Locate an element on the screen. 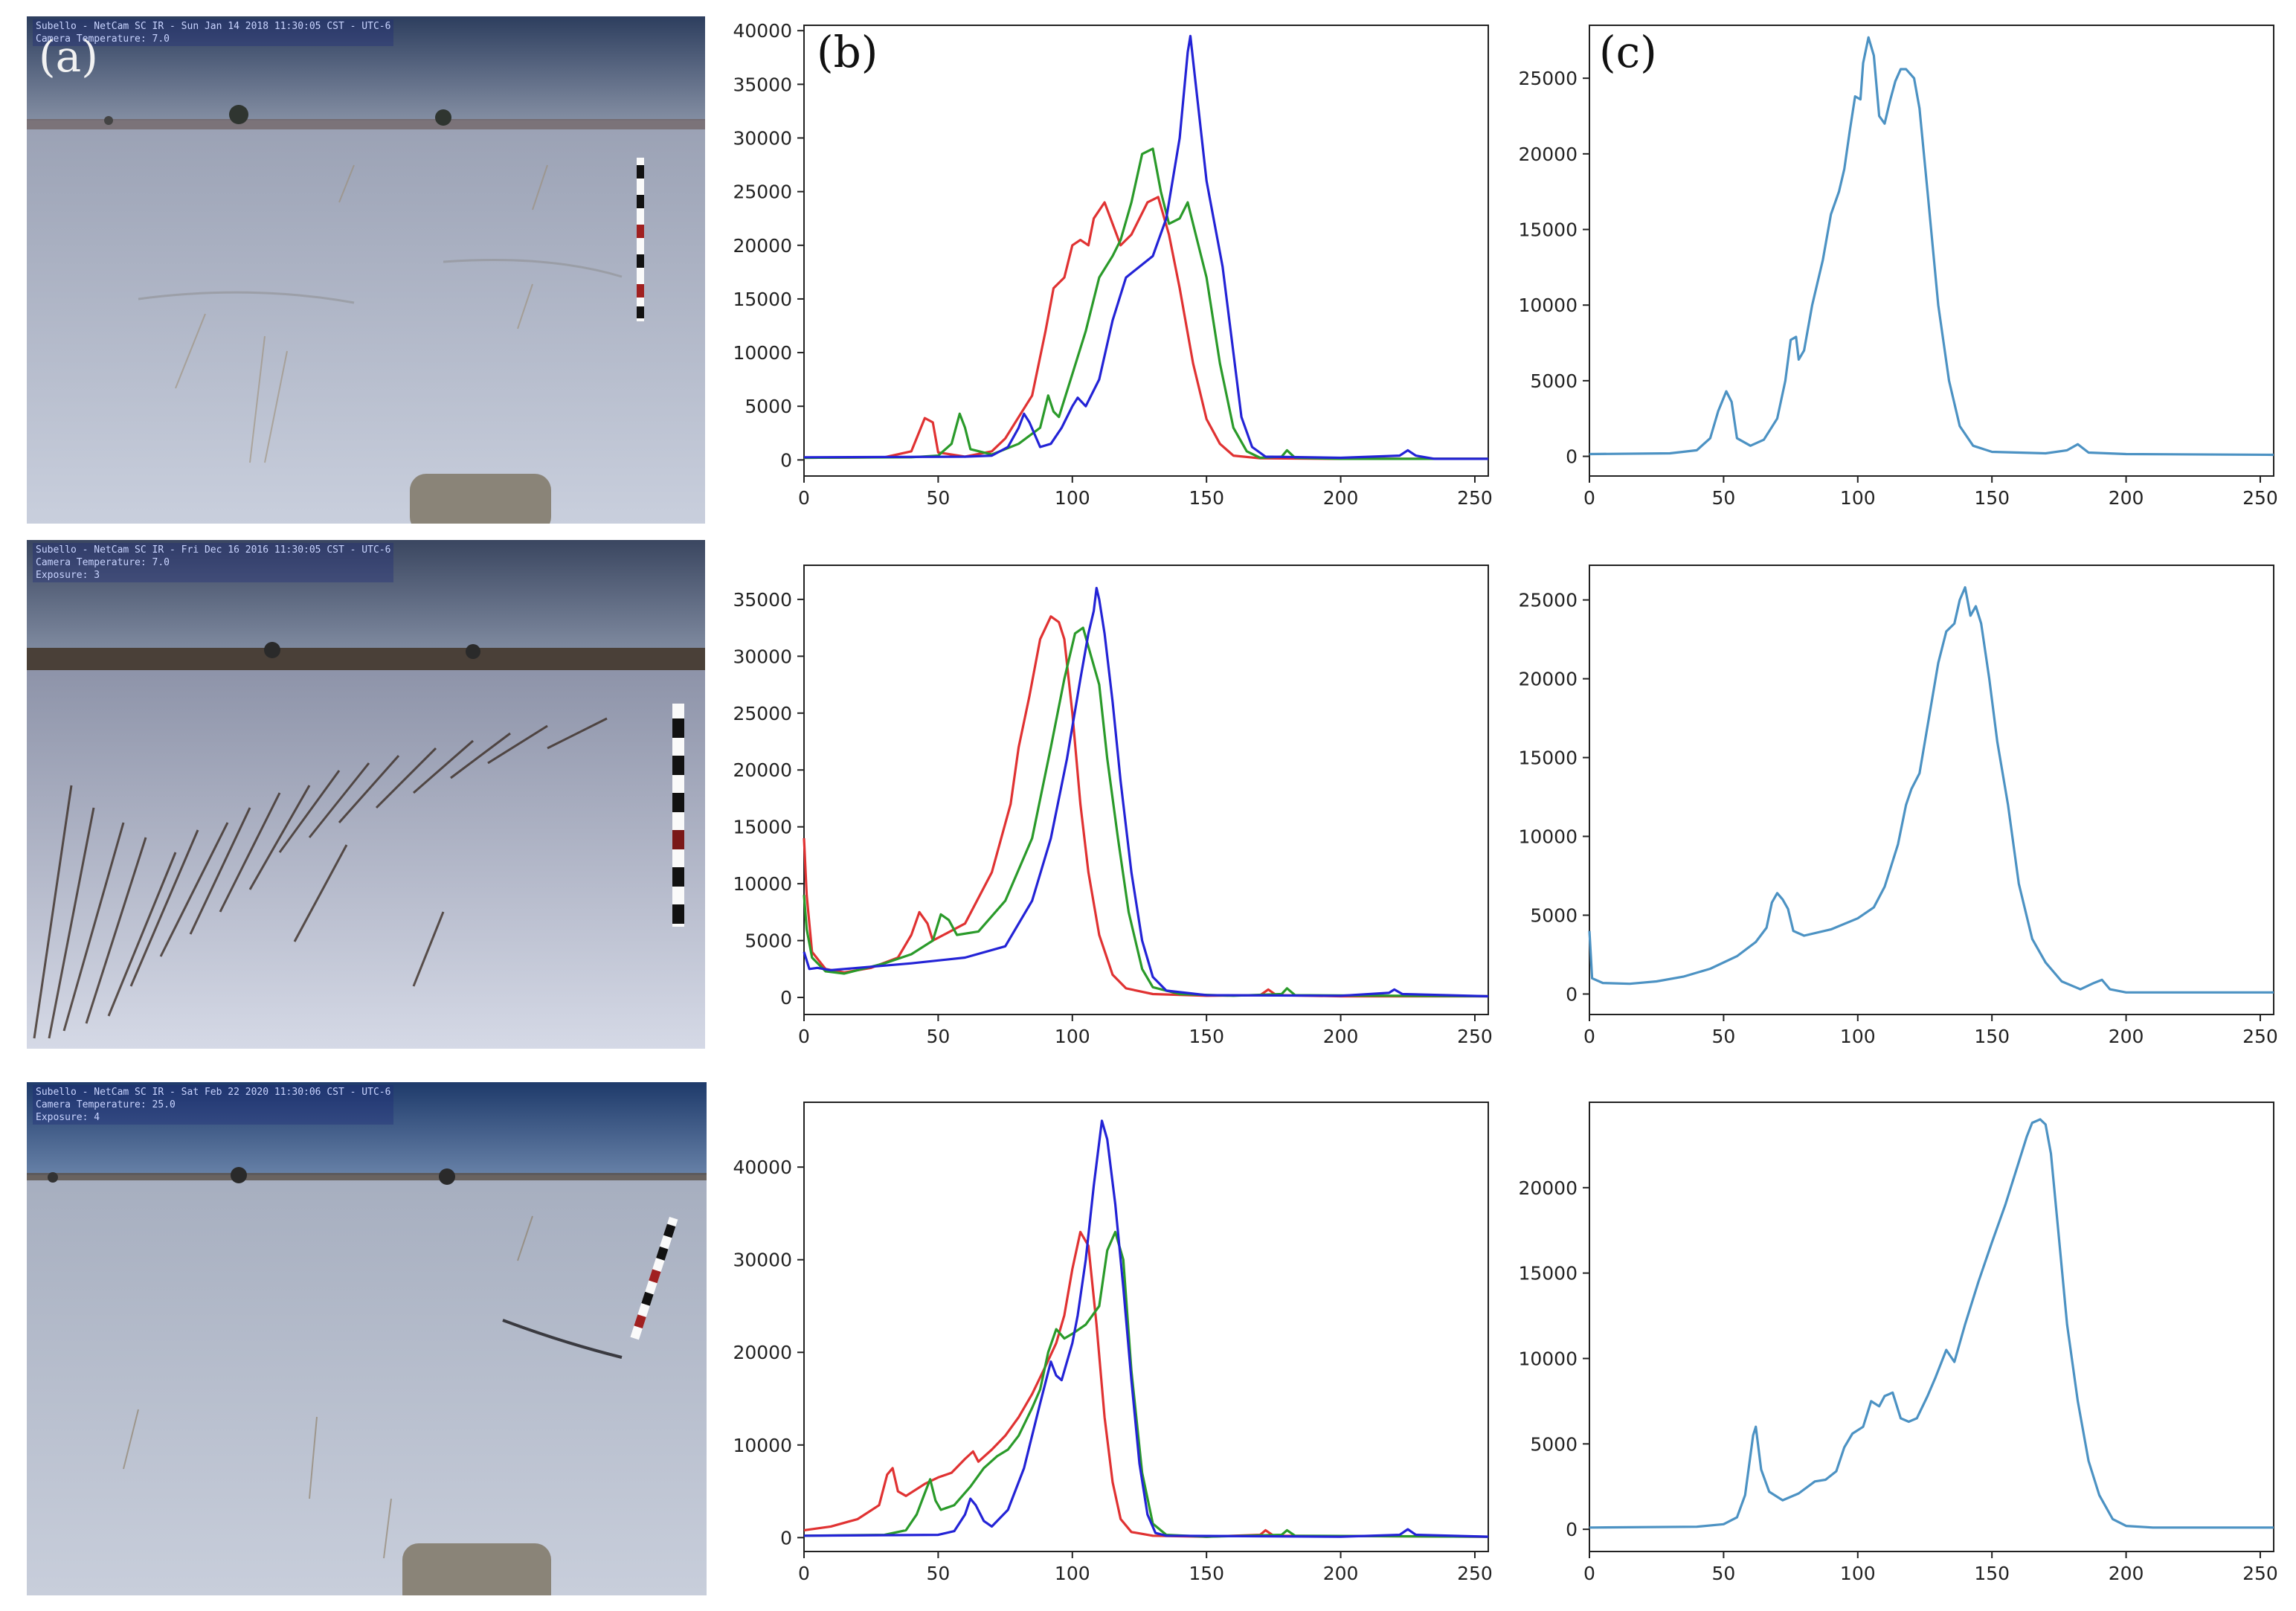 The image size is (2296, 1611). osd-line: Exposure: 3 is located at coordinates (68, 575).